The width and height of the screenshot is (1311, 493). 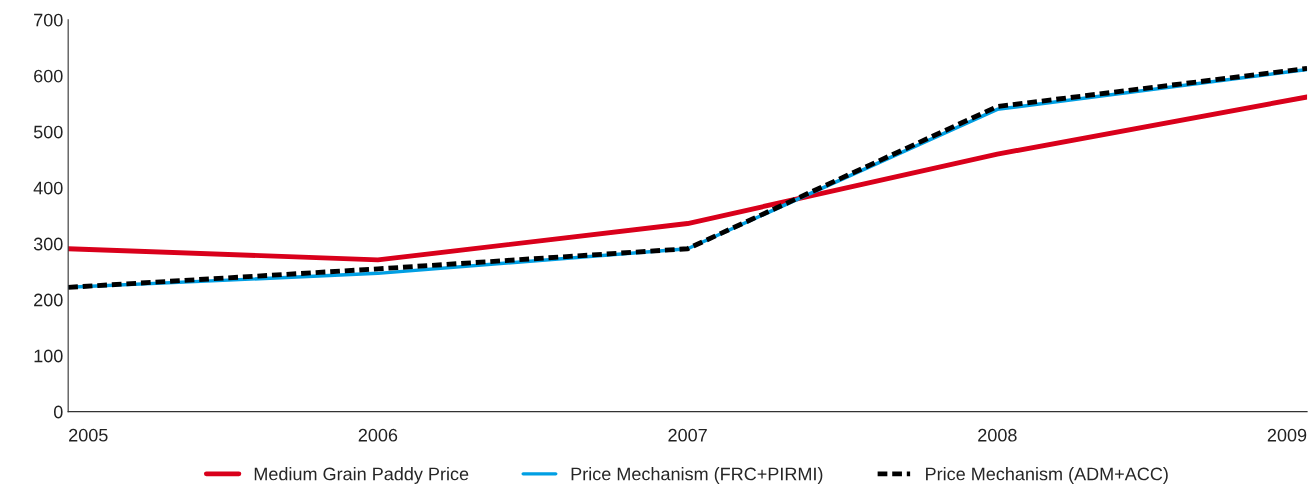 I want to click on y-tick-label: 200, so click(x=48, y=300).